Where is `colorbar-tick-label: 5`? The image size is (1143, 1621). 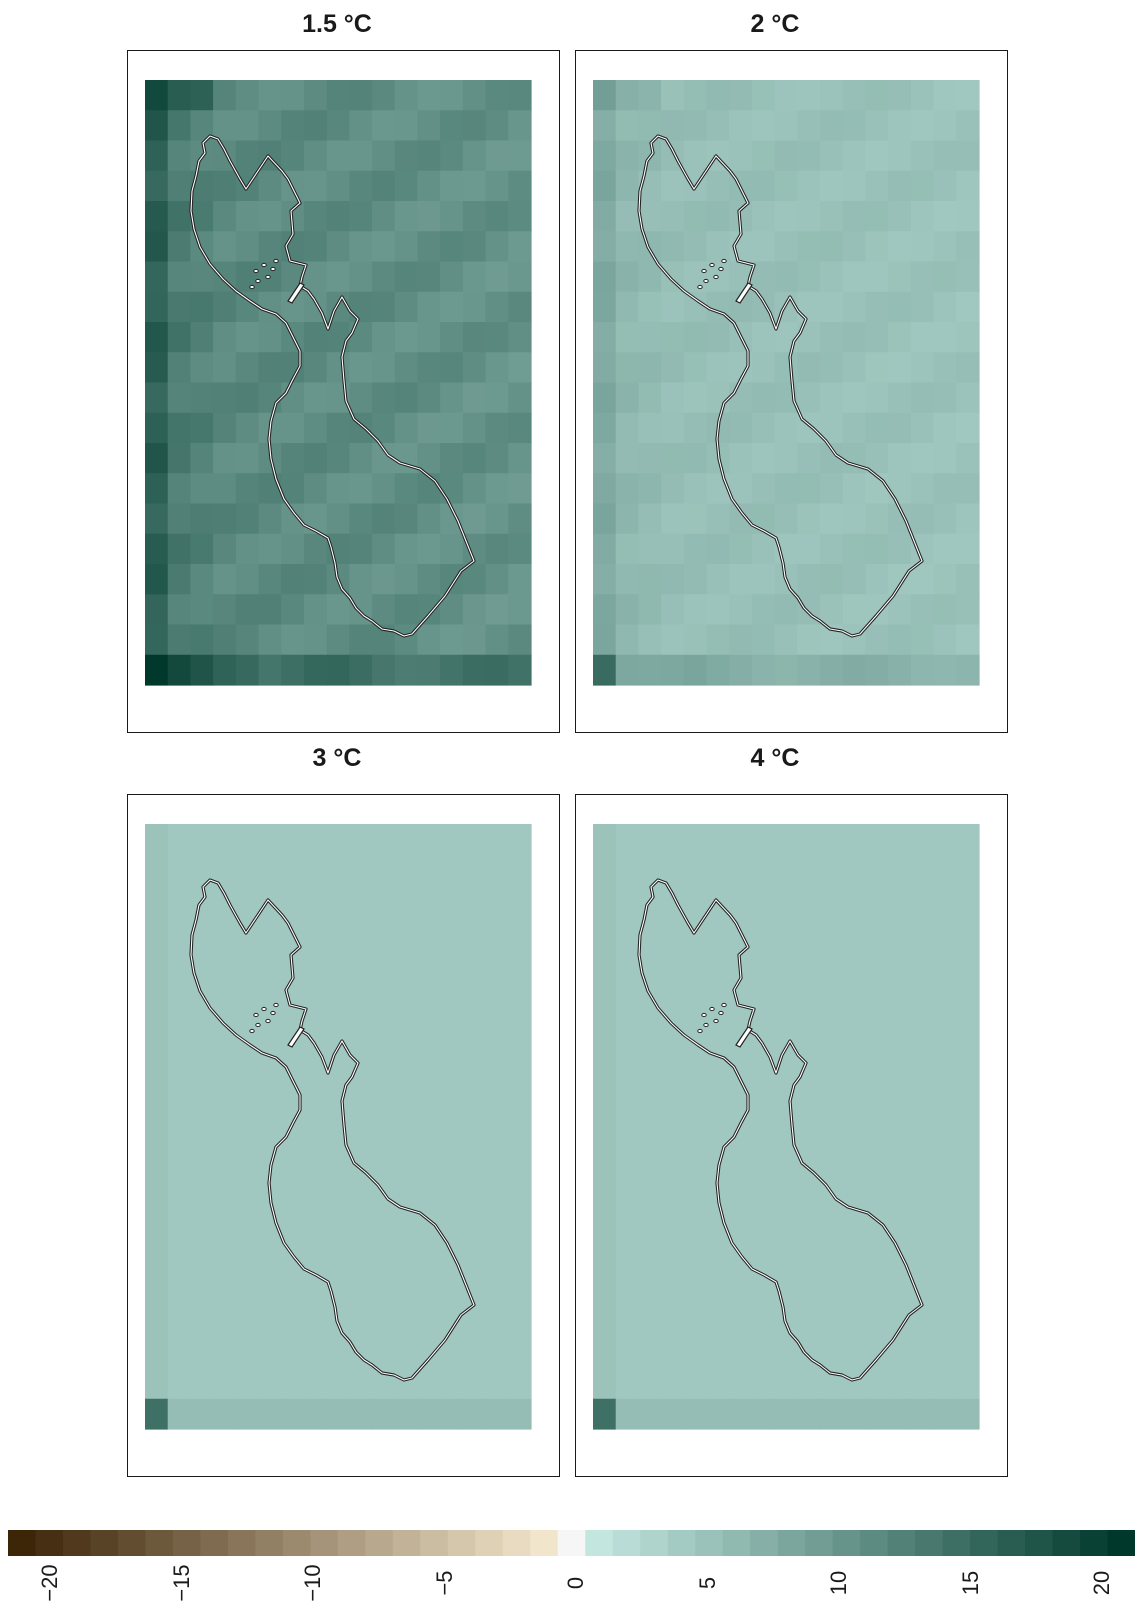
colorbar-tick-label: 5 is located at coordinates (707, 1583).